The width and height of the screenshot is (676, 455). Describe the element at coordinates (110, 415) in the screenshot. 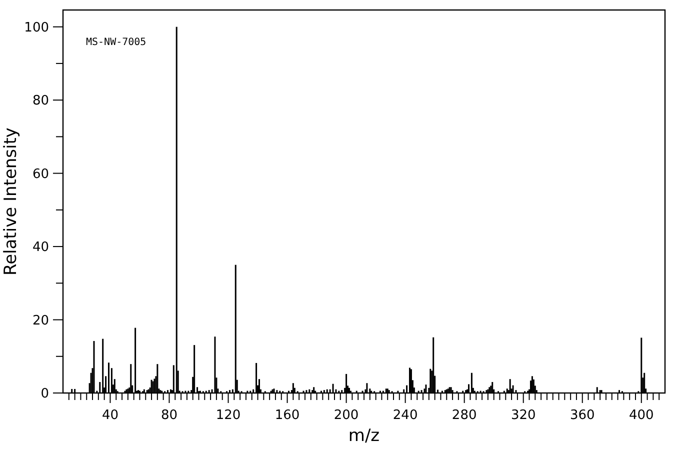

I see `x-tick-label: 40` at that location.